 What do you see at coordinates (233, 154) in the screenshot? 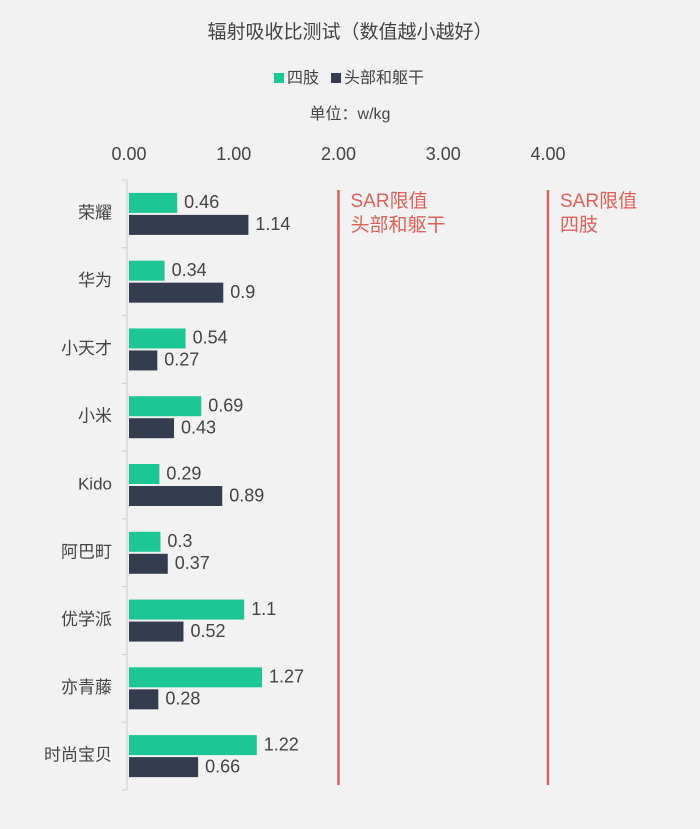
I see `x-tick-label: 1.00` at bounding box center [233, 154].